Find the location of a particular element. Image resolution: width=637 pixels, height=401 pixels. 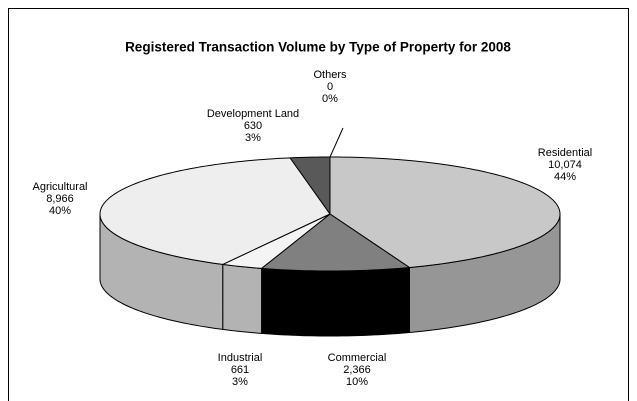

value-label: 8,966 is located at coordinates (60, 199).